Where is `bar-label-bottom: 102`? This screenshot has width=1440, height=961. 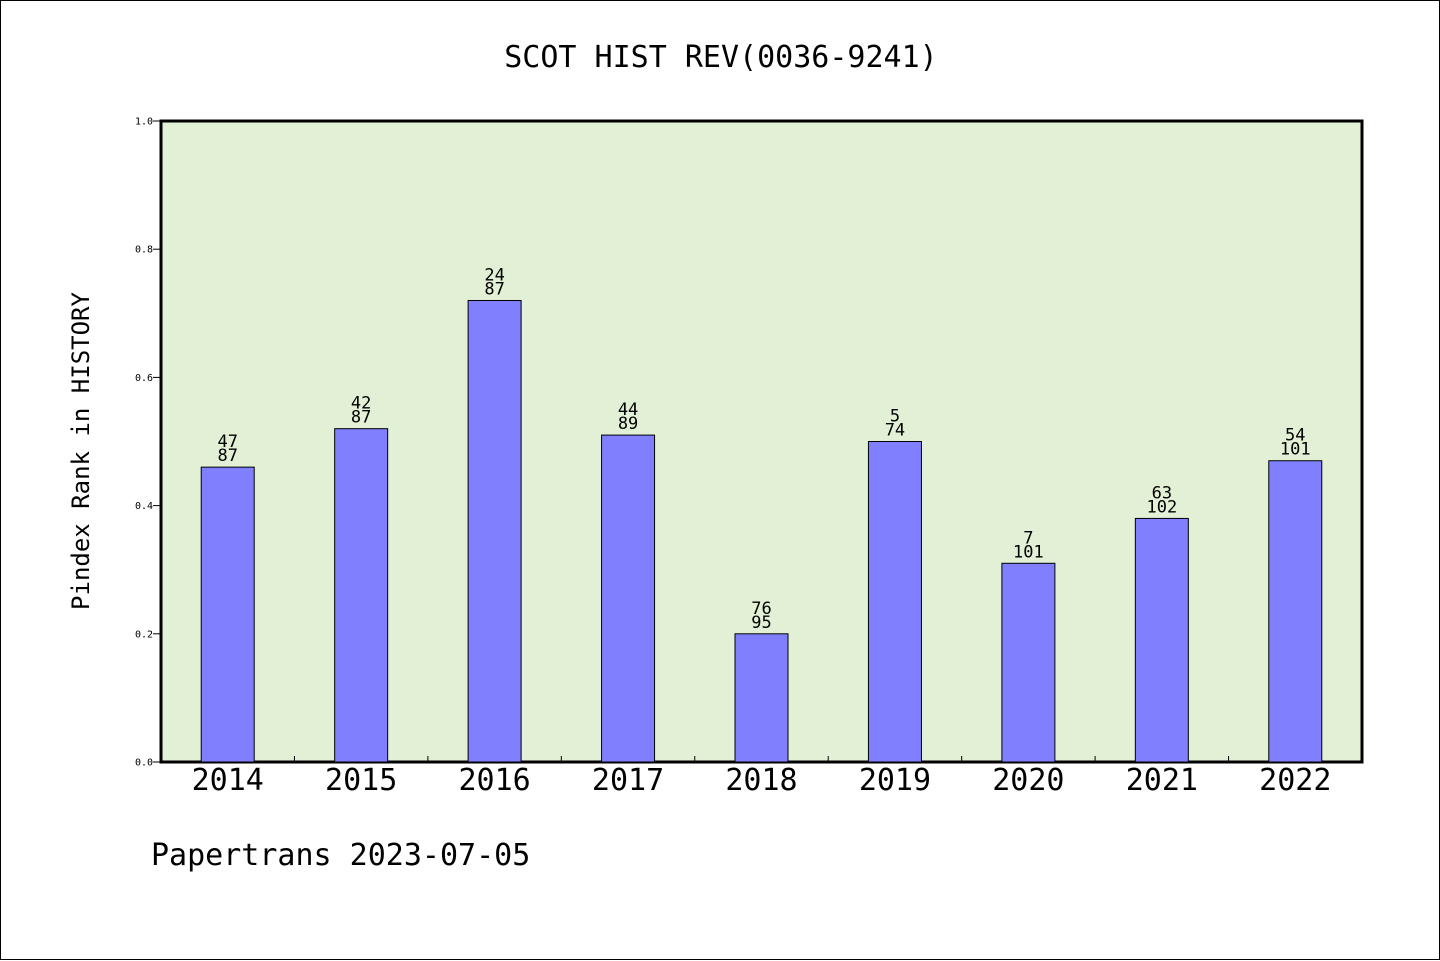
bar-label-bottom: 102 is located at coordinates (1161, 507).